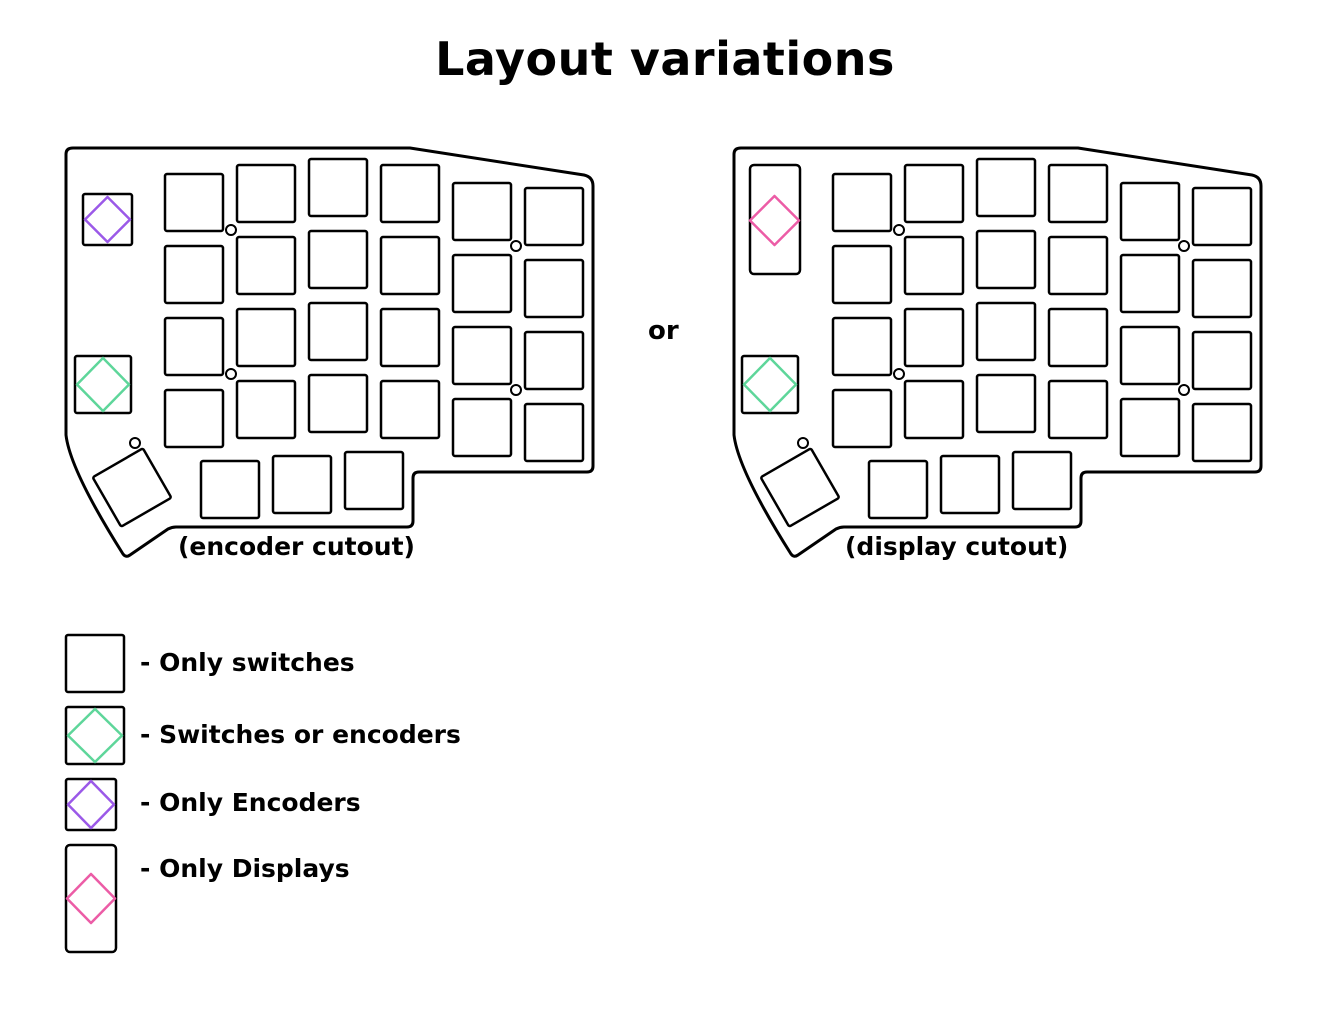 The image size is (1330, 1010). I want to click on display-only-slot, so click(775, 219).